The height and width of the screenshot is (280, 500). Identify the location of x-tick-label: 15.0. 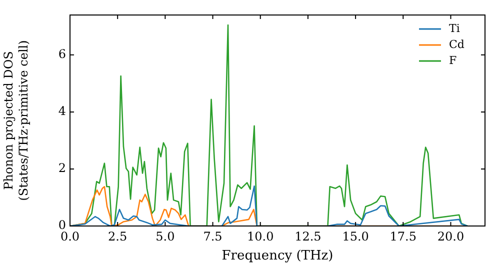
(355, 236).